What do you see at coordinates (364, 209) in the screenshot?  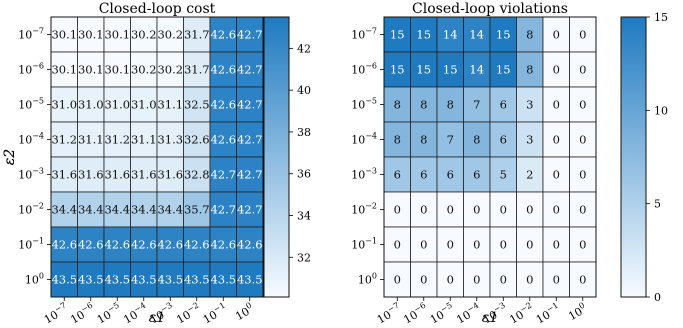 I see `y-tick-label: 10⁻²` at bounding box center [364, 209].